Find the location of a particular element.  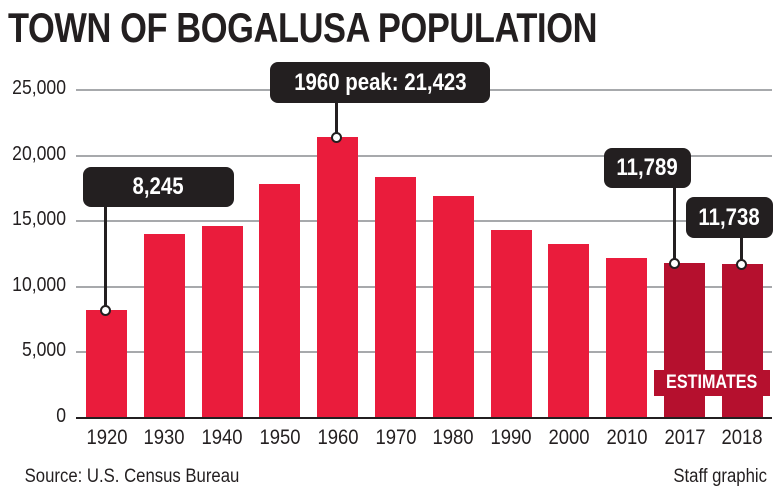

callout-text: 8,245 is located at coordinates (158, 186).